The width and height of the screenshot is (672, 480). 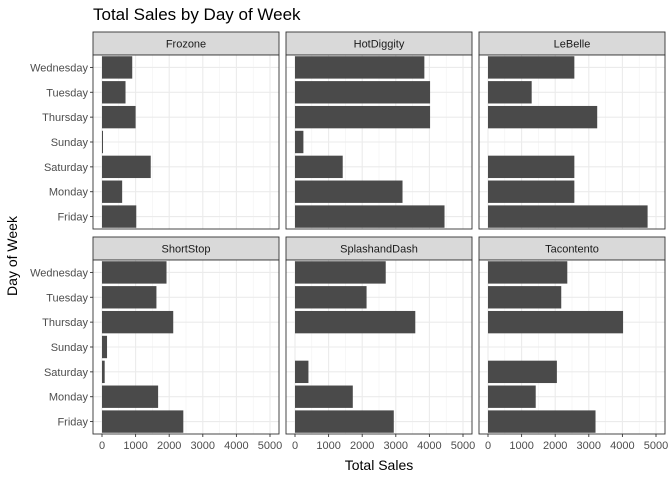 I want to click on facet-panel: Tacontento 0 1000 2000 3000 4000 5000, so click(x=573, y=344).